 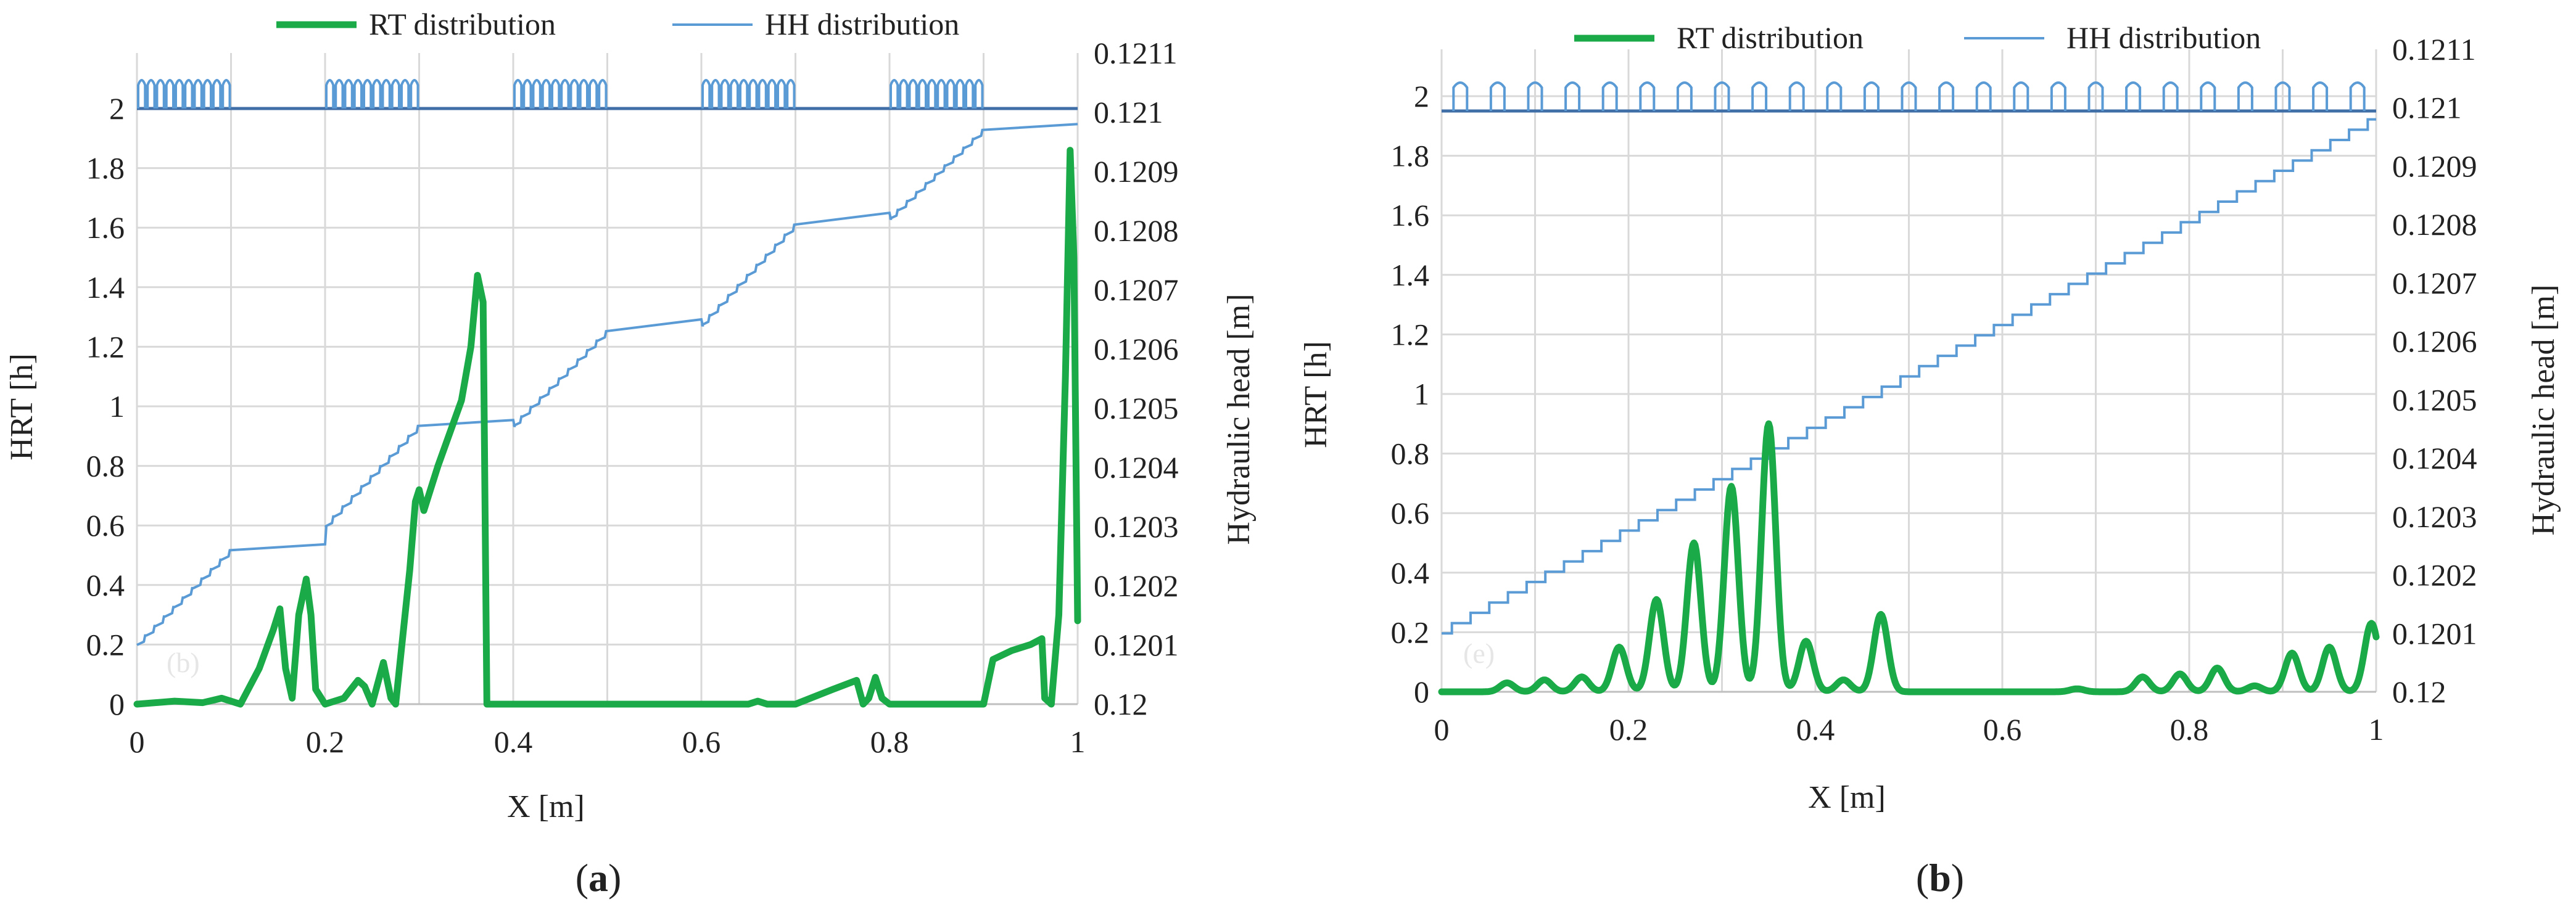 I want to click on y-tick-label: 1.8, so click(x=105, y=168).